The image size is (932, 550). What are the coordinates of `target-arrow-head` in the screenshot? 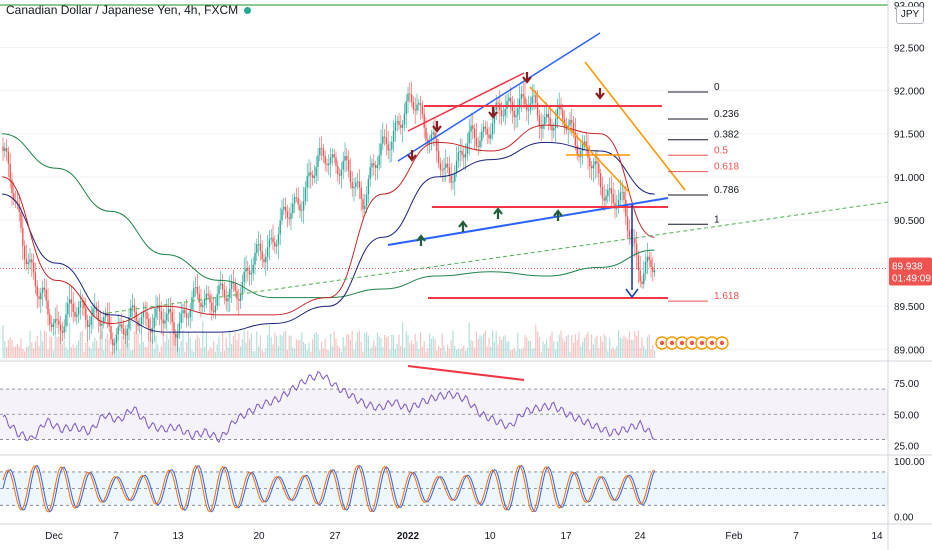 It's located at (632, 293).